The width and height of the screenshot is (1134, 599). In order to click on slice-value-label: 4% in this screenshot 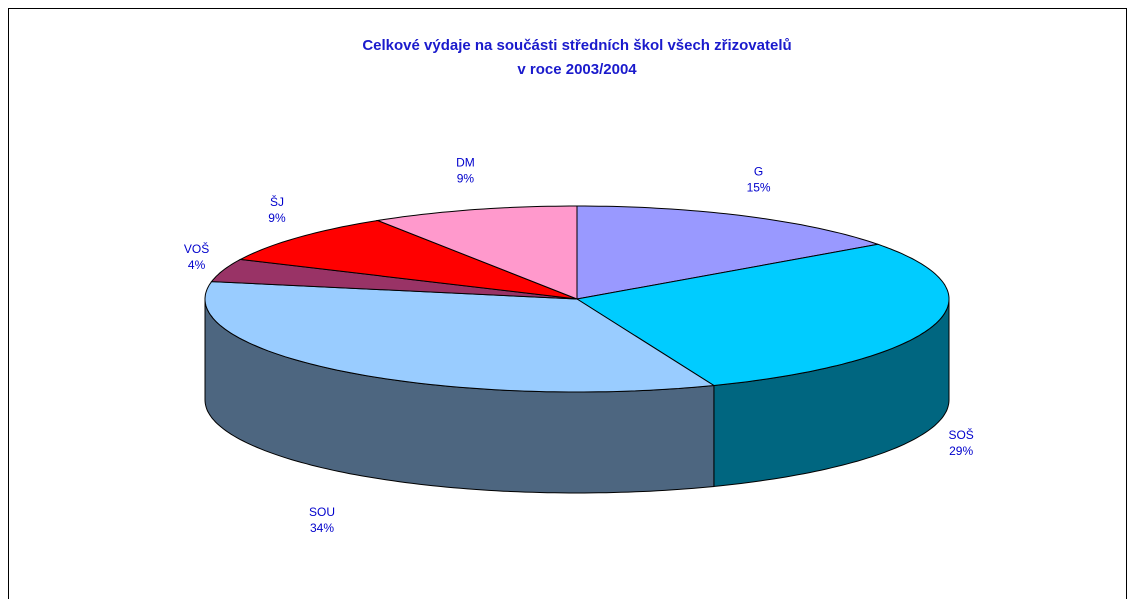, I will do `click(197, 265)`.